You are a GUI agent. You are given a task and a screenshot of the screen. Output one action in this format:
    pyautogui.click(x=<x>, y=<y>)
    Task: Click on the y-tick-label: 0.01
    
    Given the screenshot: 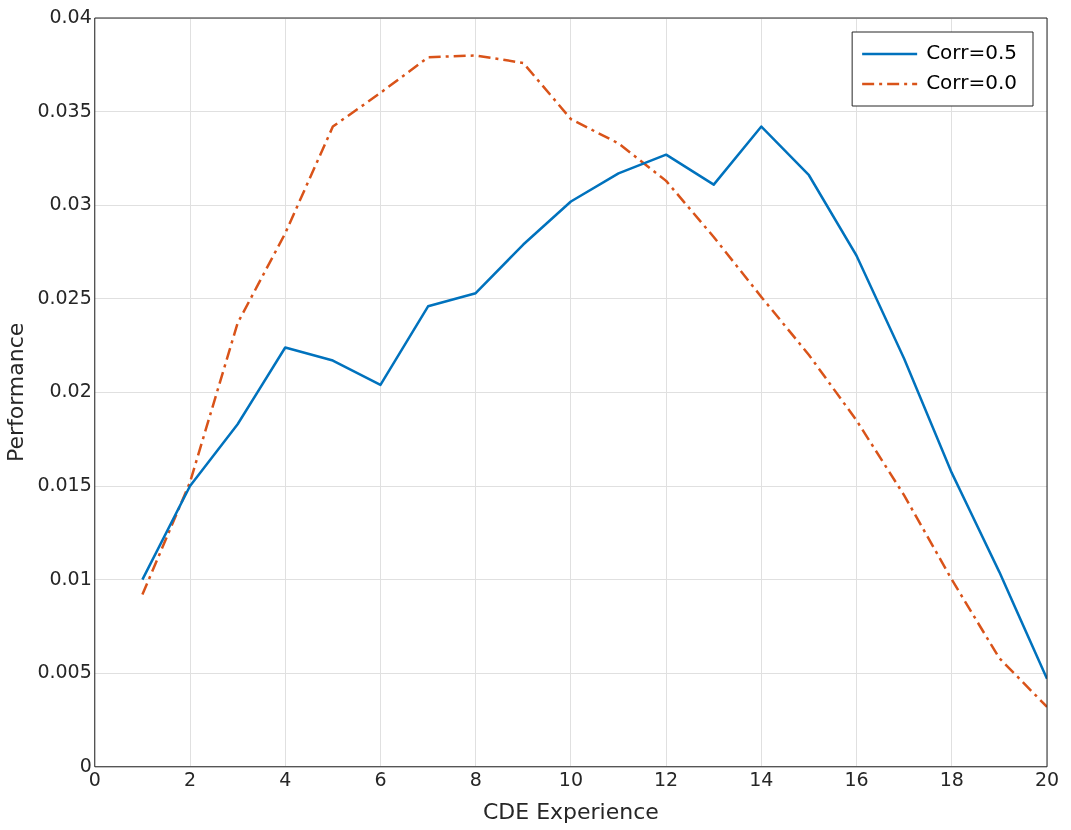 What is the action you would take?
    pyautogui.click(x=70, y=577)
    